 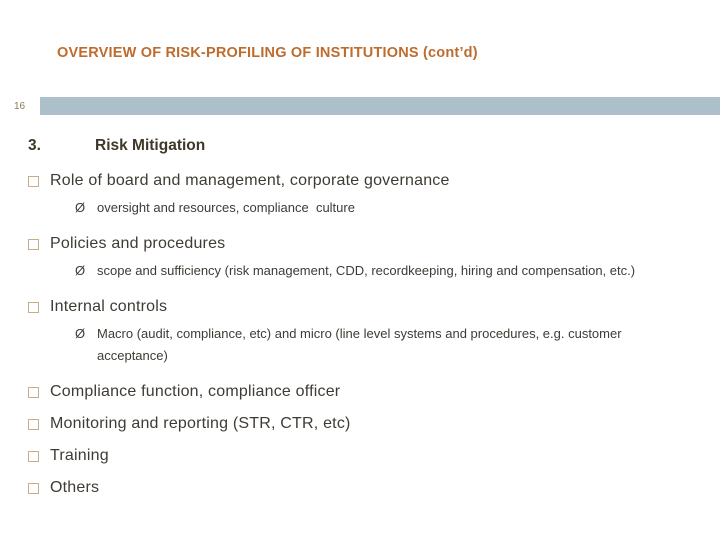 I want to click on section-heading: 3. Risk Mitigation, so click(x=365, y=146).